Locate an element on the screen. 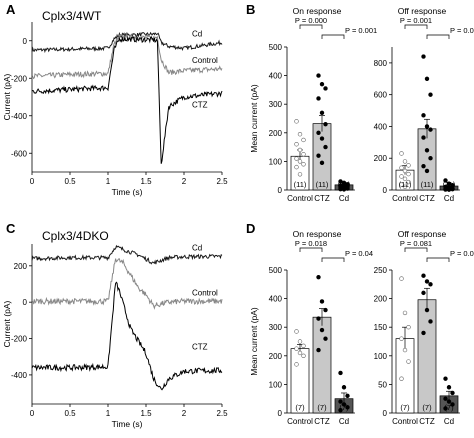 This screenshot has height=438, width=474. subpanel-title: Off response is located at coordinates (422, 234).